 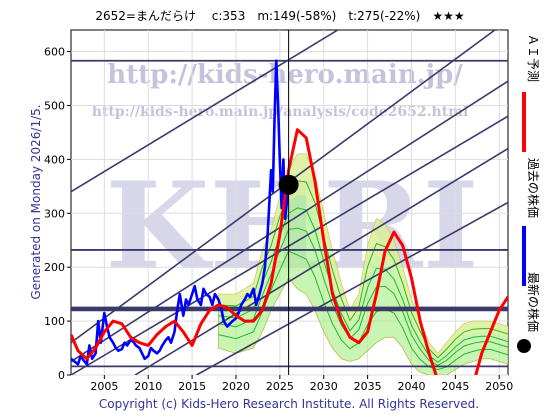 I want to click on legend-item: 過去の株価, so click(x=531, y=222).